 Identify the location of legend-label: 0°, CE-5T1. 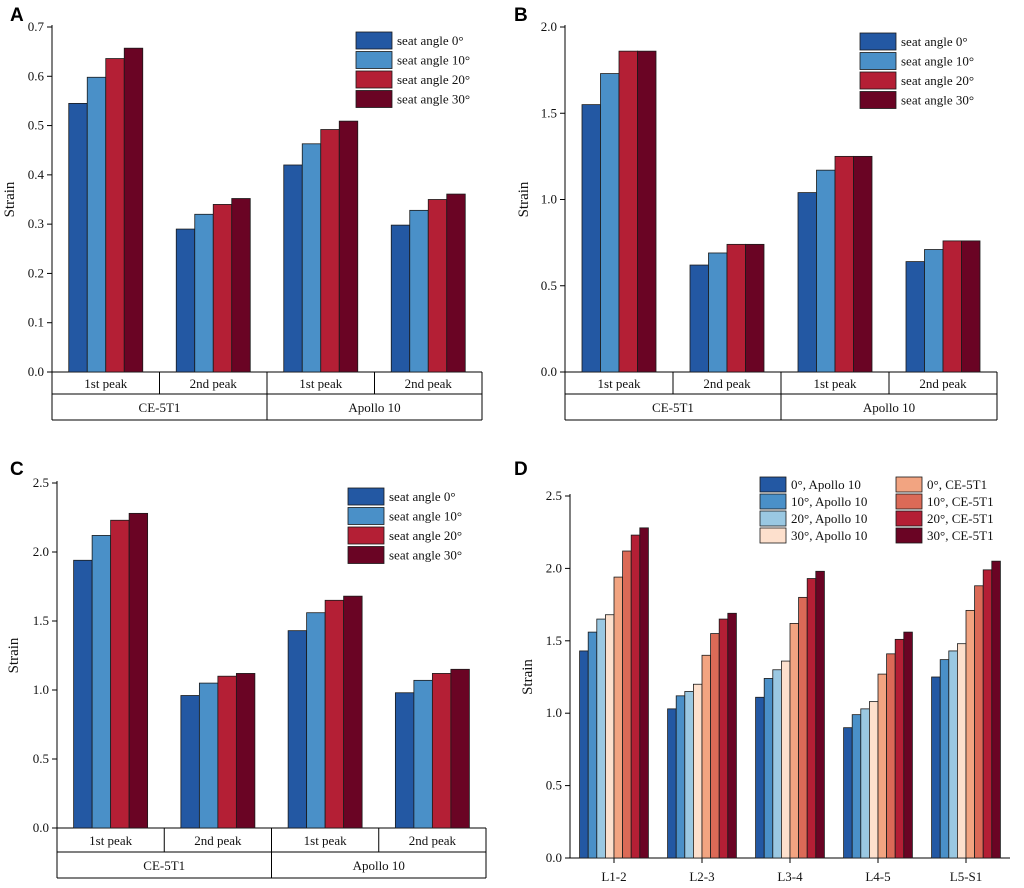
(957, 484).